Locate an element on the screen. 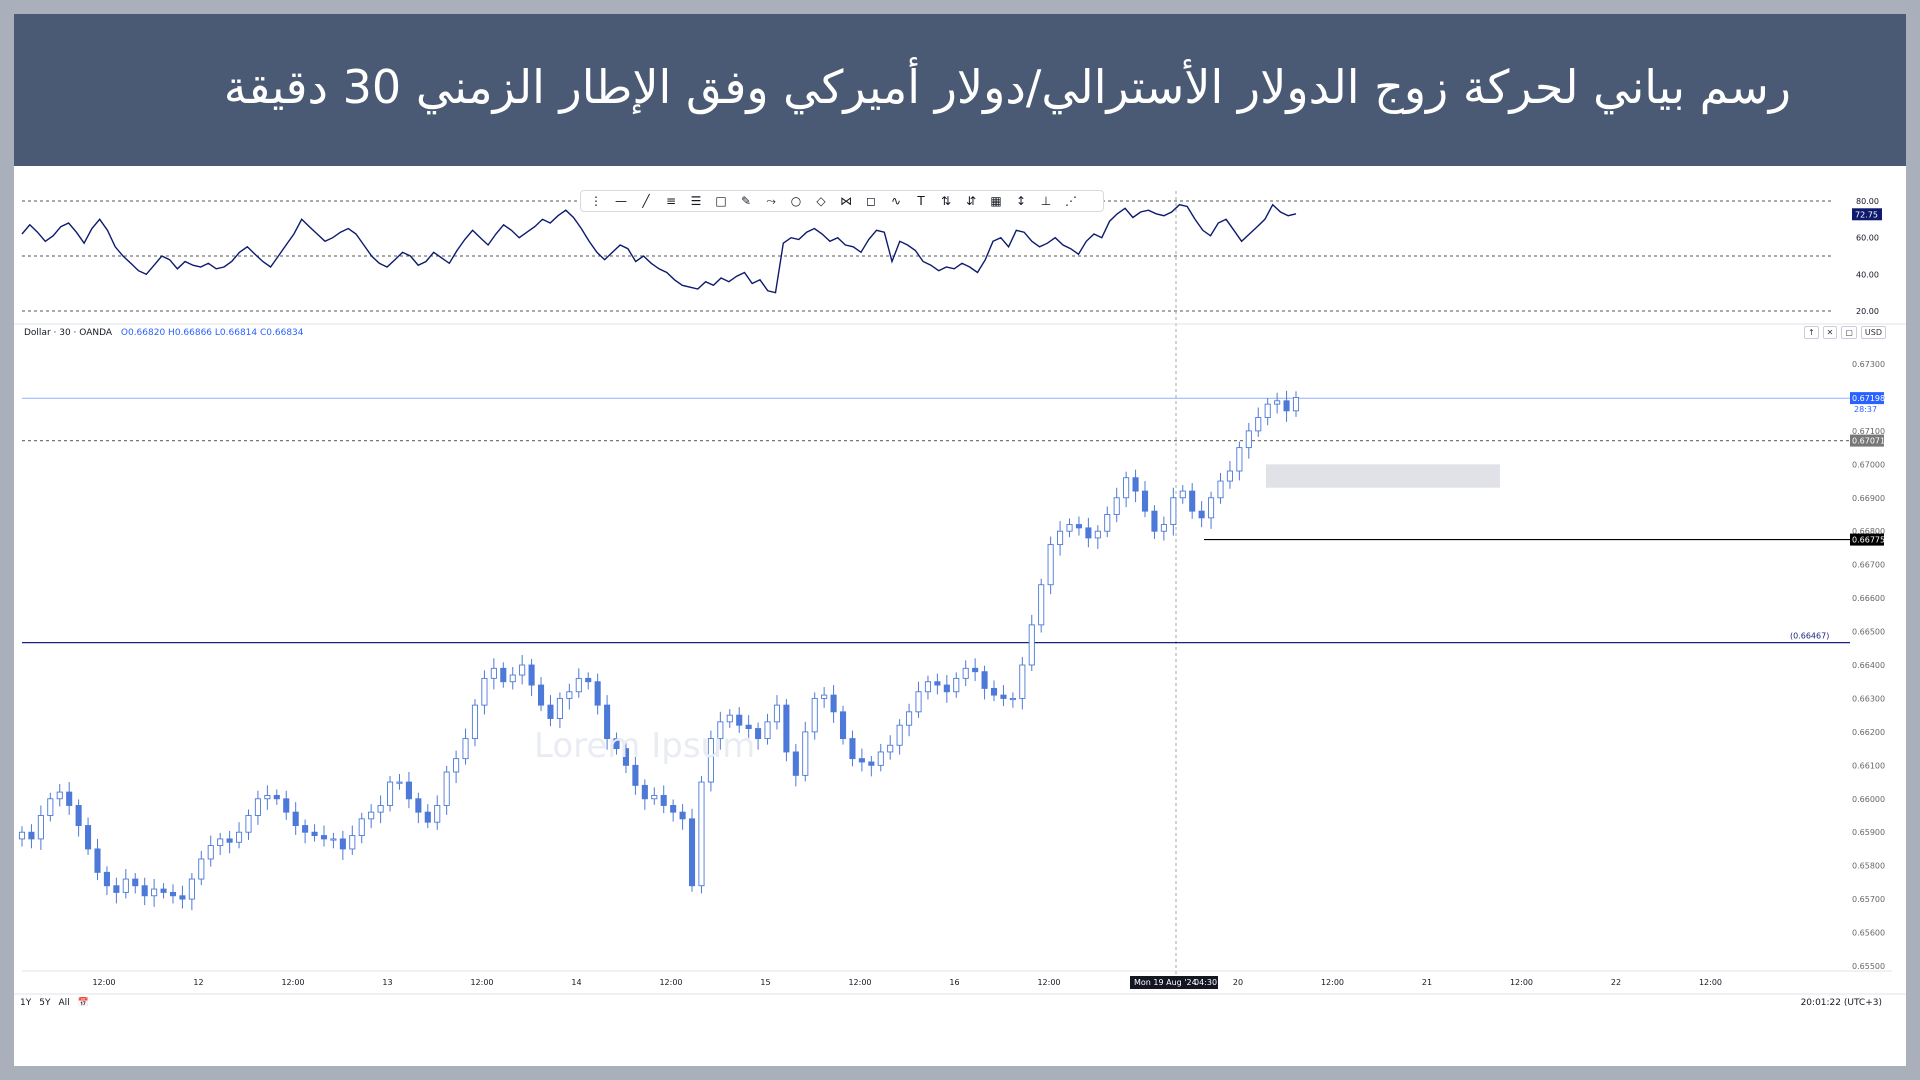 The image size is (1920, 1080). price-tick-label: 0.65900 is located at coordinates (1868, 832).